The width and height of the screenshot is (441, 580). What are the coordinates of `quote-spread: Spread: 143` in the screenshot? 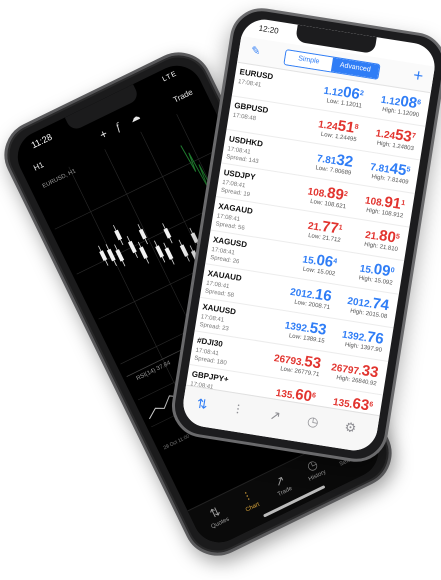 It's located at (242, 160).